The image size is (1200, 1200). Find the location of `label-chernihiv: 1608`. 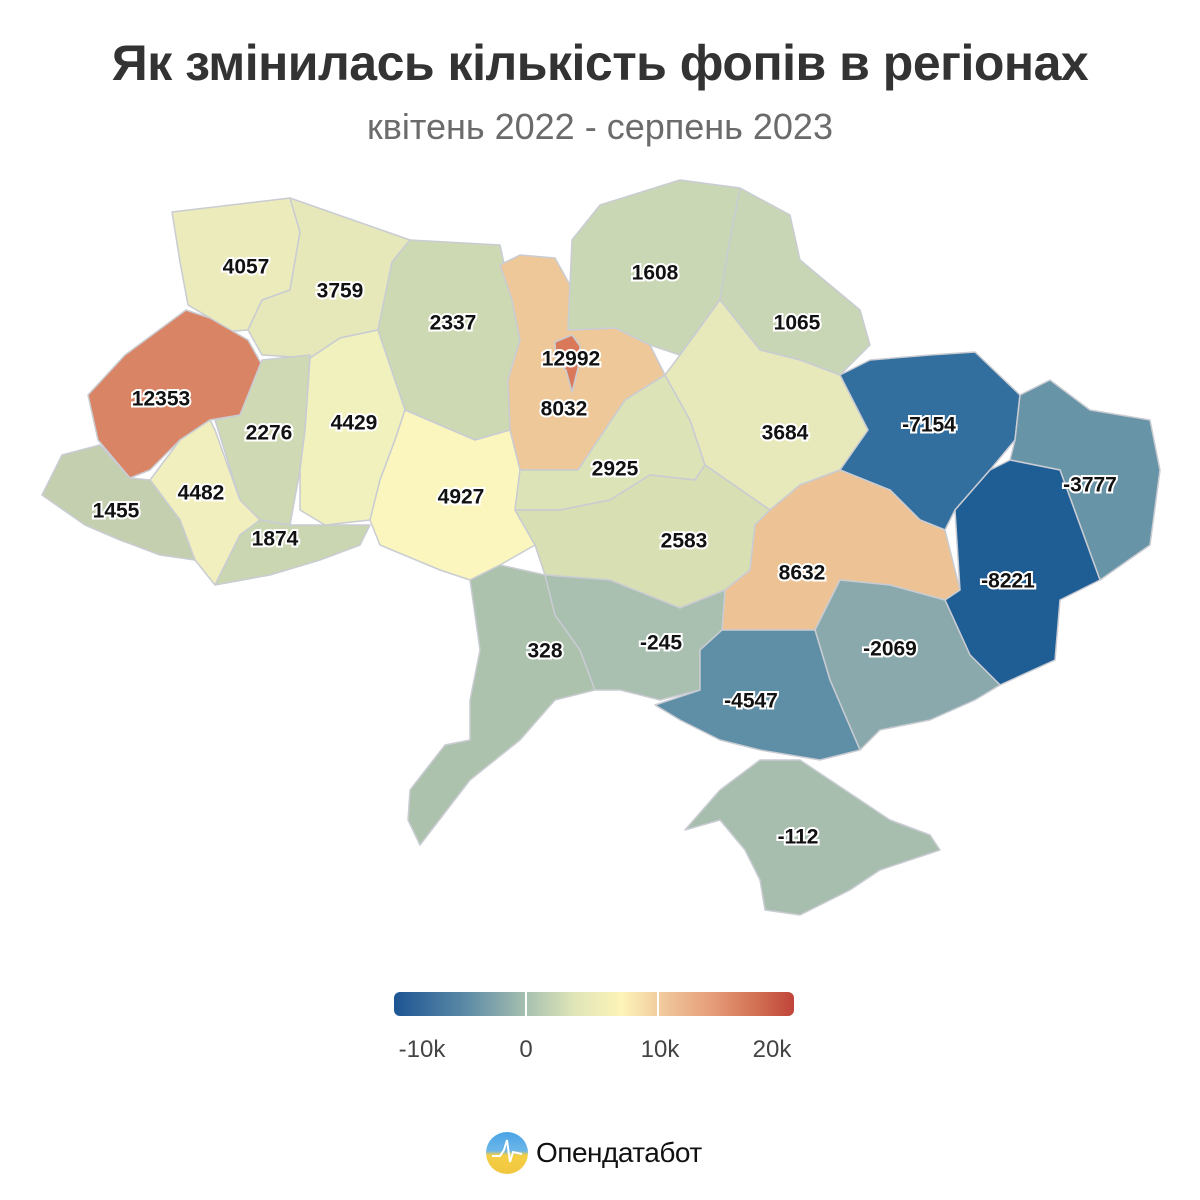

label-chernihiv: 1608 is located at coordinates (655, 273).